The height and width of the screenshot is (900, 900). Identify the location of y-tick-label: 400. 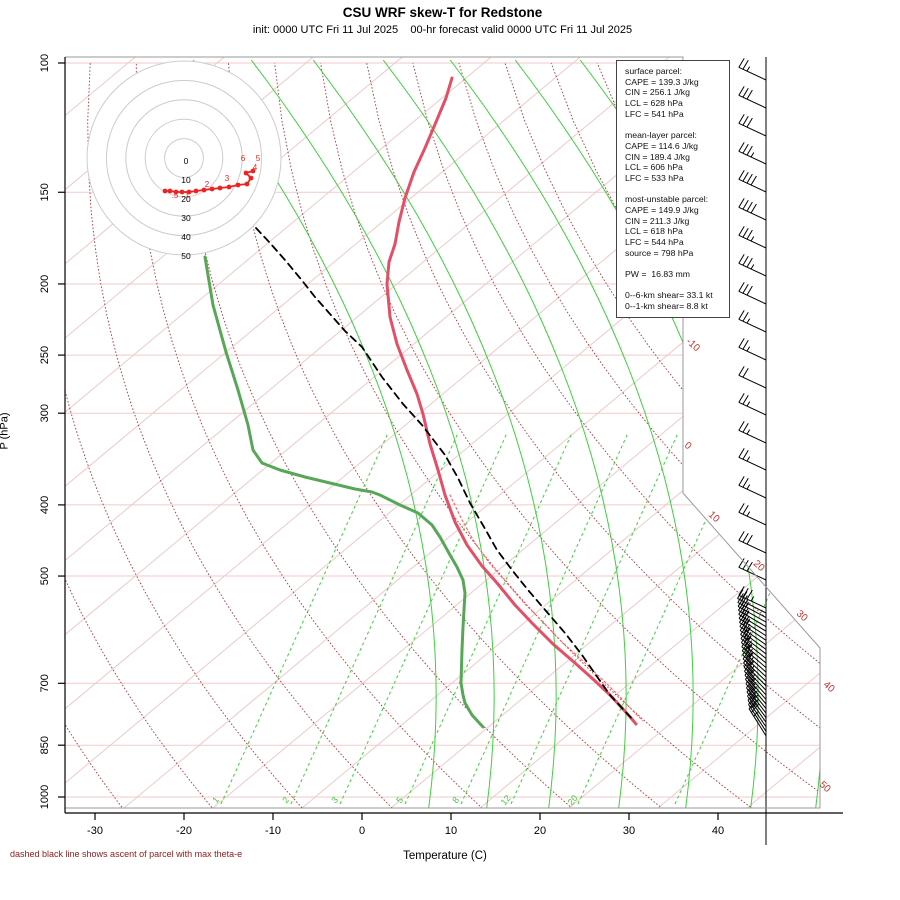
(45, 505).